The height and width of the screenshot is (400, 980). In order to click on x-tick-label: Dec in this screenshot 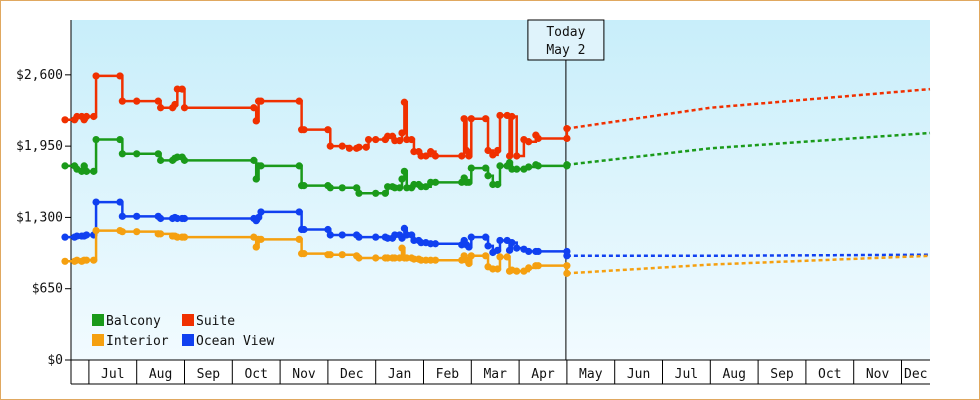, I will do `click(915, 374)`.